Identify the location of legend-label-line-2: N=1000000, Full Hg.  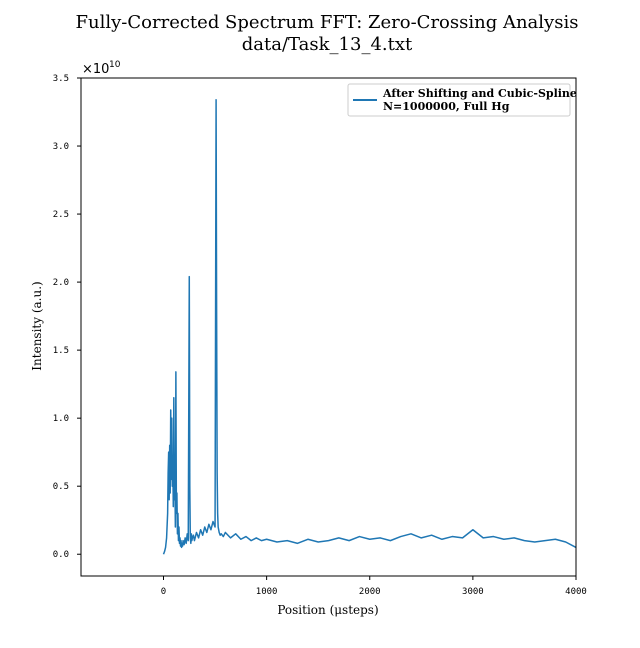
(446, 106).